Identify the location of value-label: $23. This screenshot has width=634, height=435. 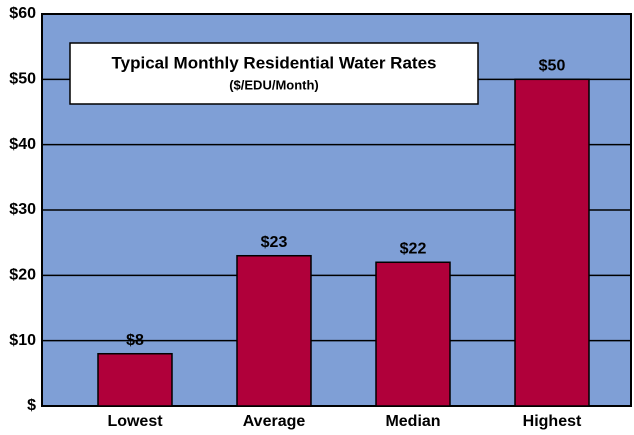
(274, 242).